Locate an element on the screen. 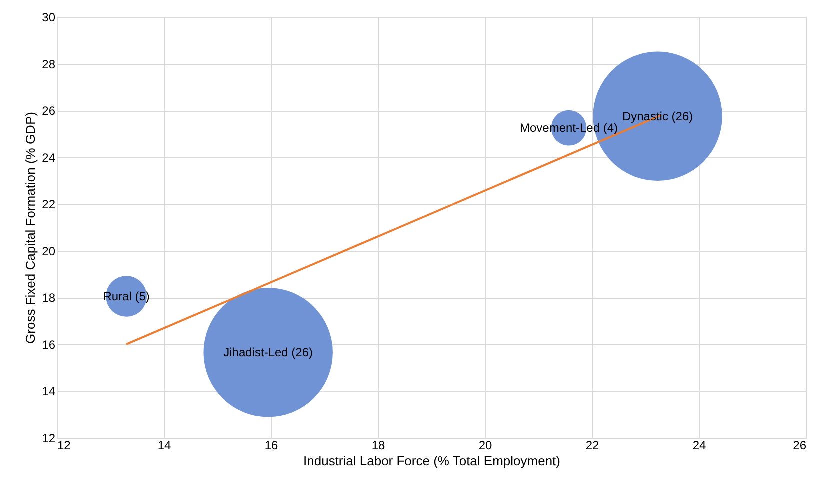 The height and width of the screenshot is (489, 814). y-tick-label: 22 is located at coordinates (49, 205).